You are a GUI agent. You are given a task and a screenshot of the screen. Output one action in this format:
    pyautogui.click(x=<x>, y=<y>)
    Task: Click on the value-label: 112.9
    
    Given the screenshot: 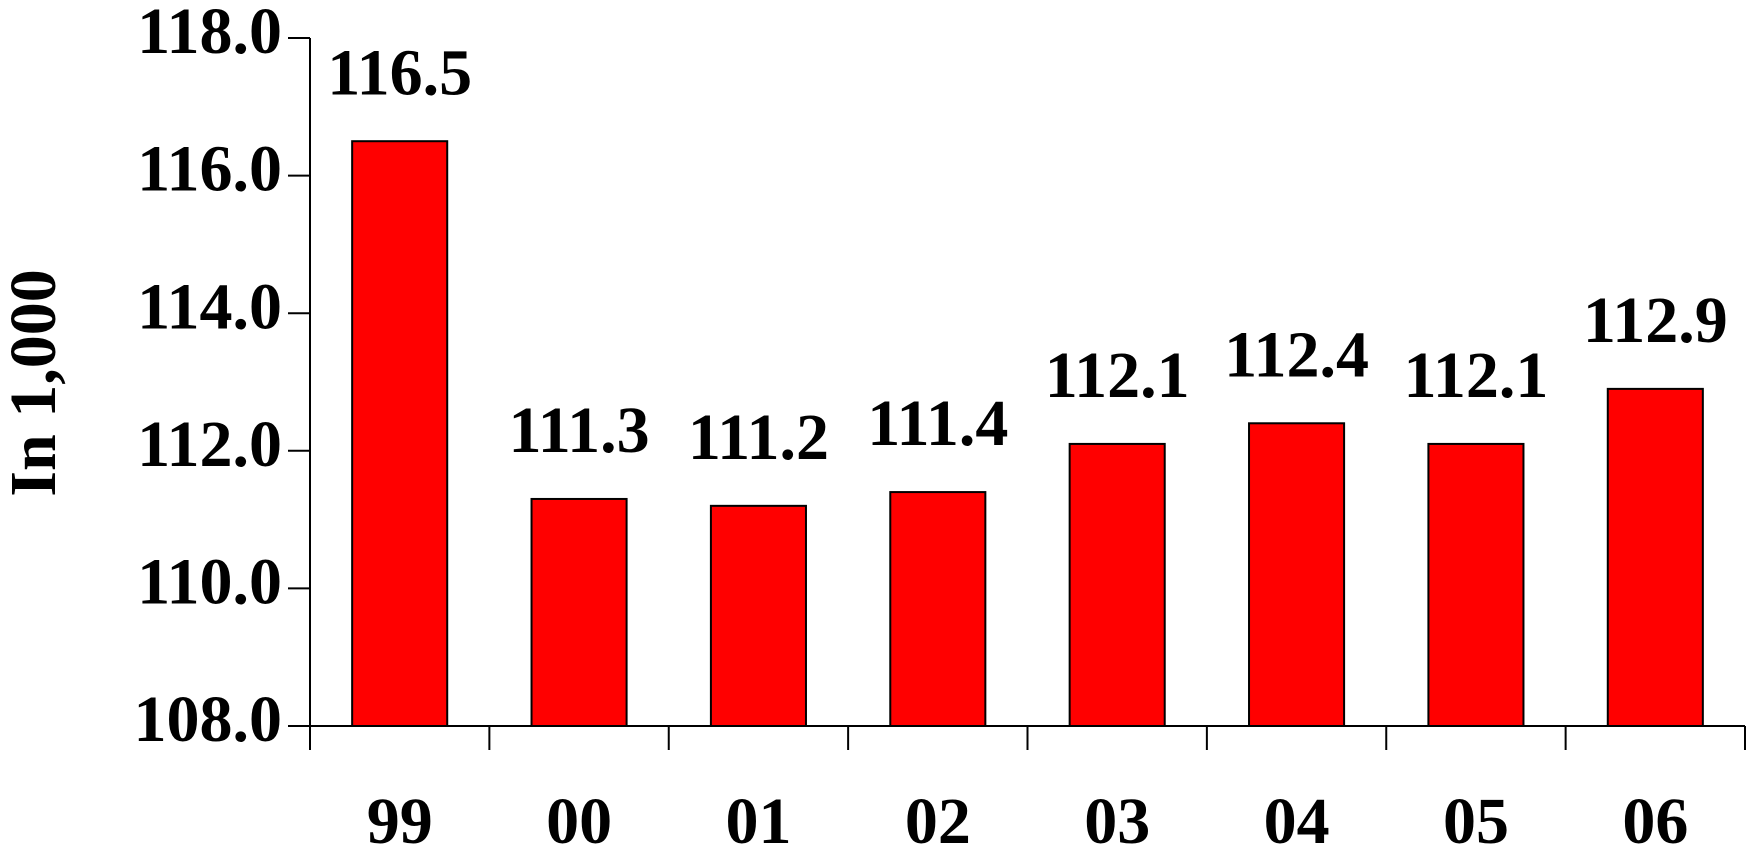 What is the action you would take?
    pyautogui.click(x=1655, y=320)
    